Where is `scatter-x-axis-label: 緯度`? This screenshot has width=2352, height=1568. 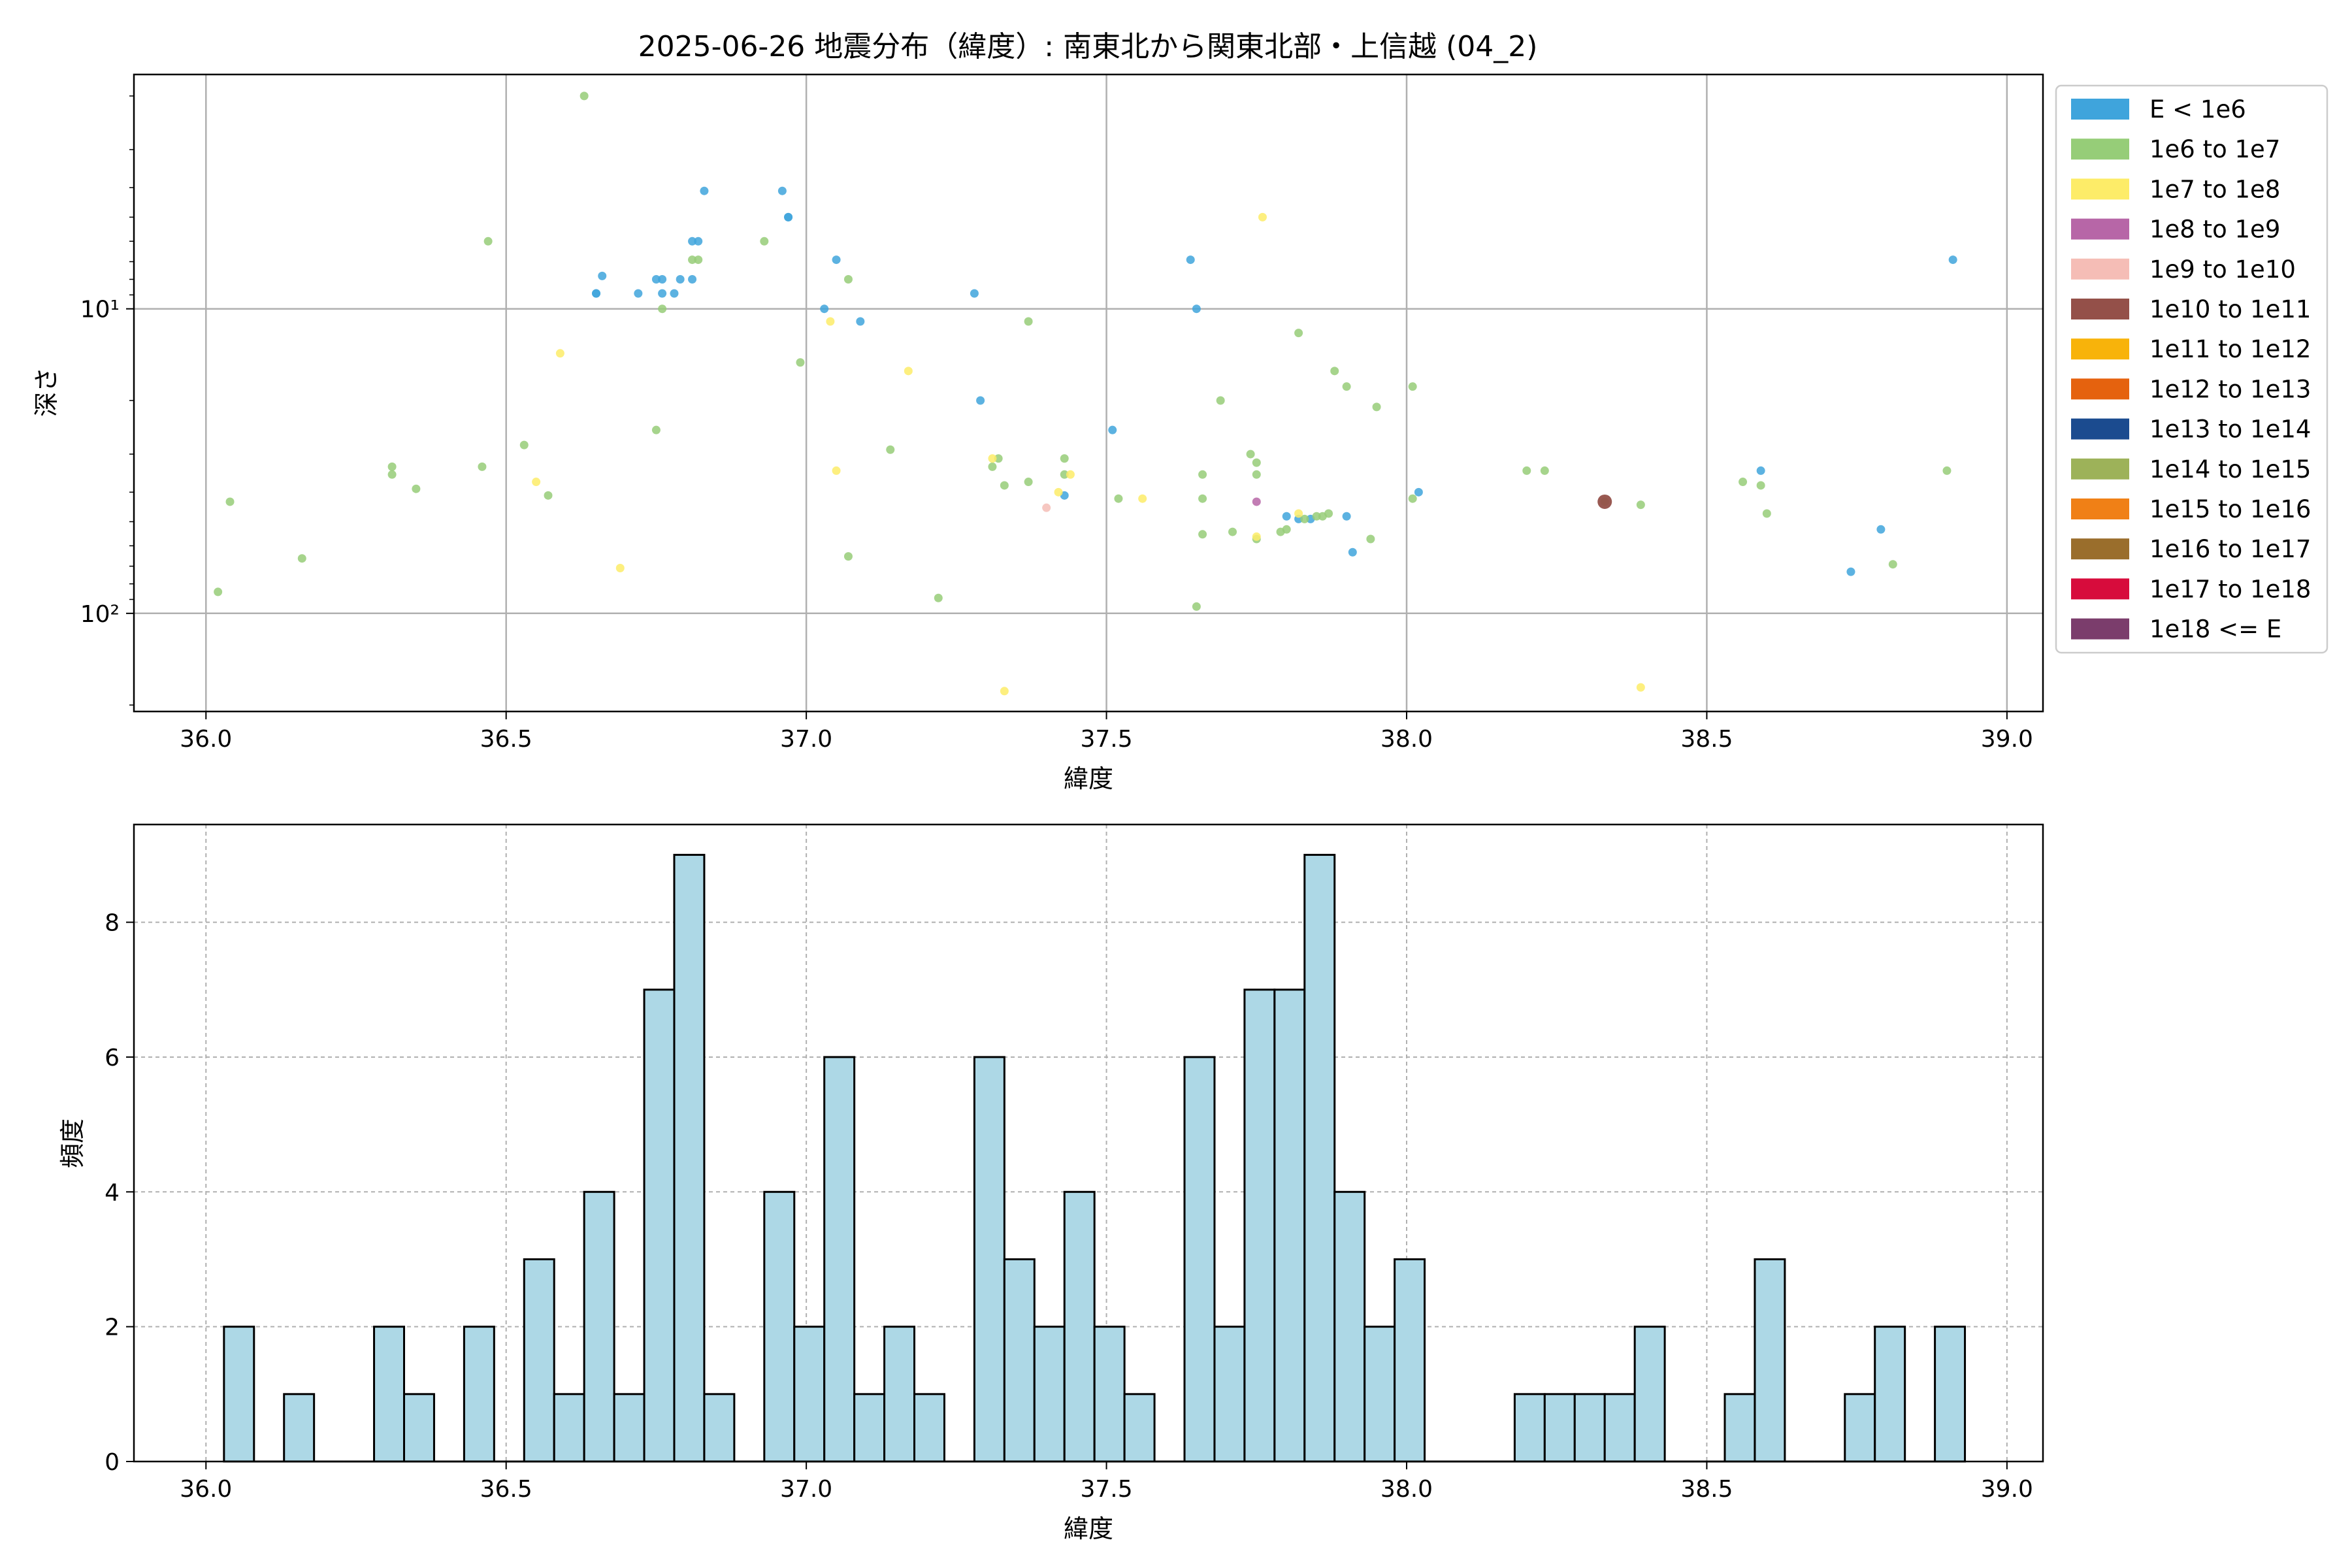 scatter-x-axis-label: 緯度 is located at coordinates (1088, 778).